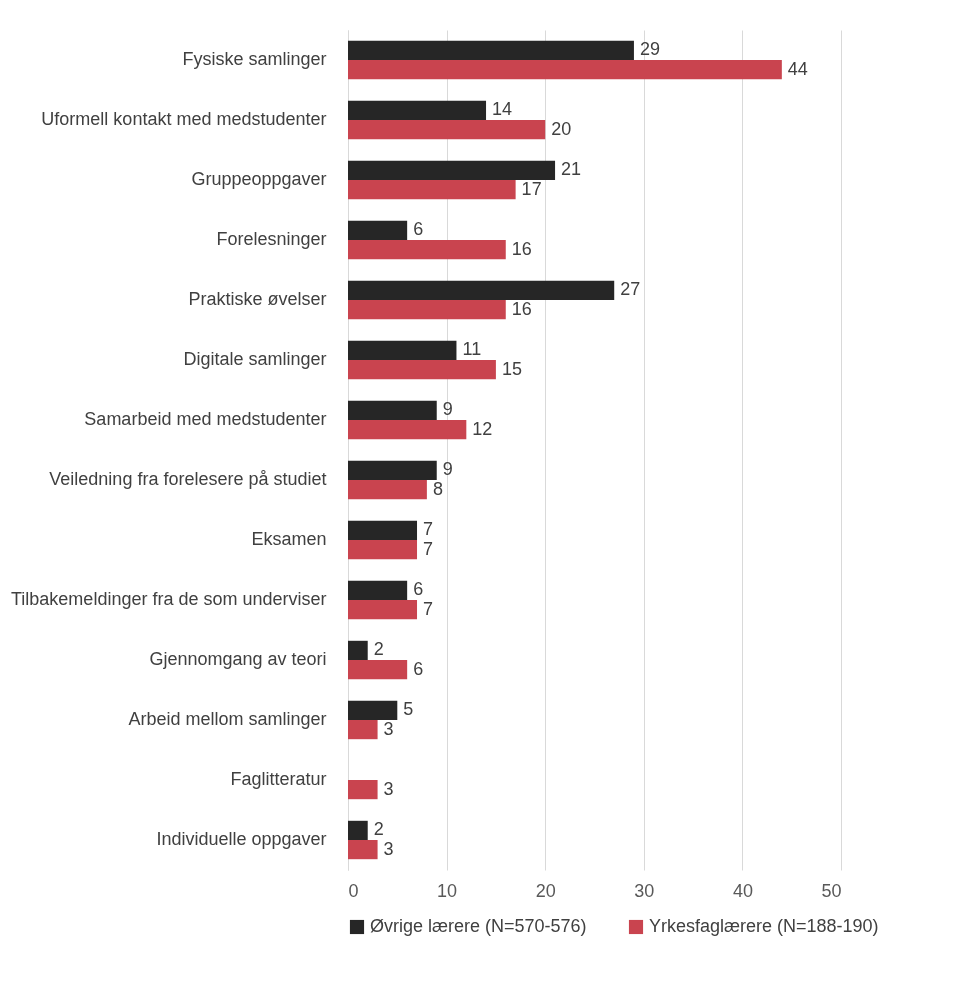 This screenshot has width=958, height=1007. What do you see at coordinates (238, 659) in the screenshot?
I see `y-tick-label: Gjennomgang av teori` at bounding box center [238, 659].